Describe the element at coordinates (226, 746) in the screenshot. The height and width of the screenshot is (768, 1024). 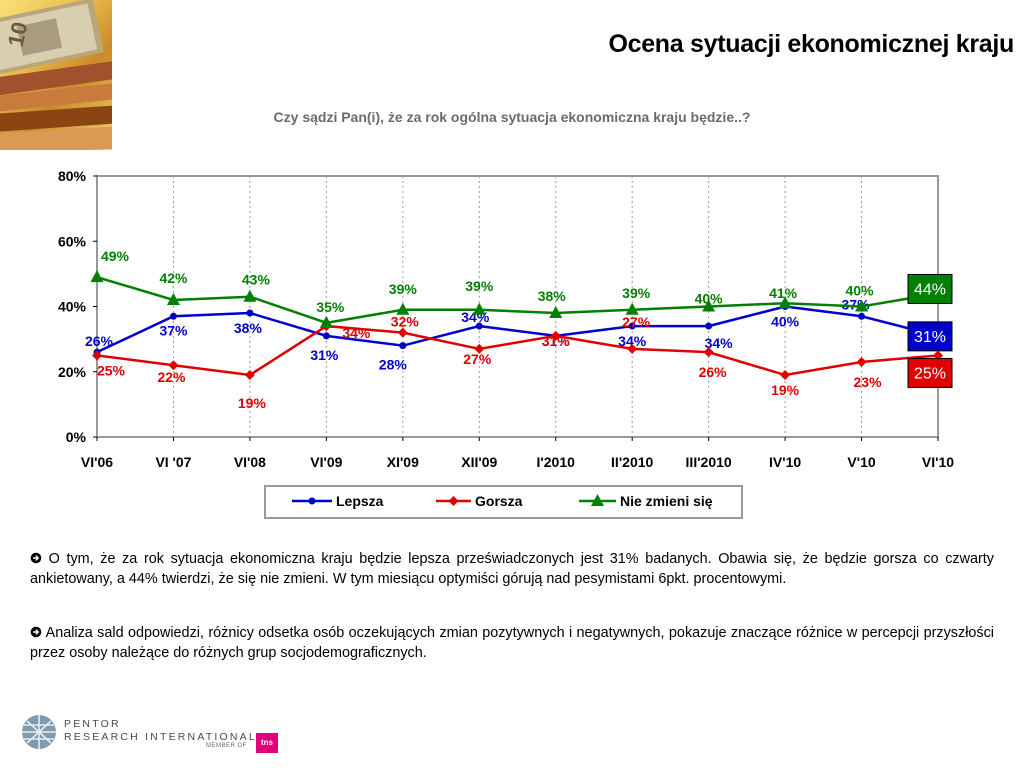
I see `member-of-label: MEMBER OF` at that location.